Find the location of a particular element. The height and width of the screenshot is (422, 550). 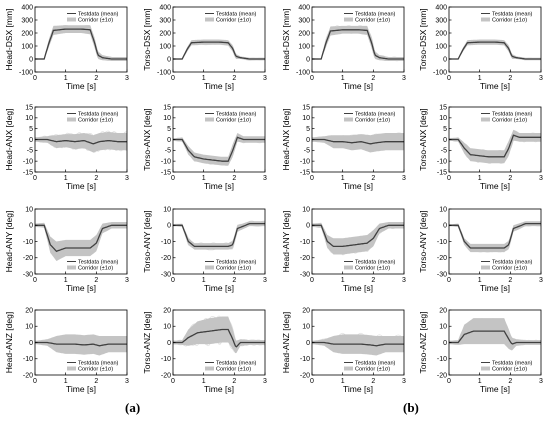

y-tick-label: -20 is located at coordinates (28, 375).